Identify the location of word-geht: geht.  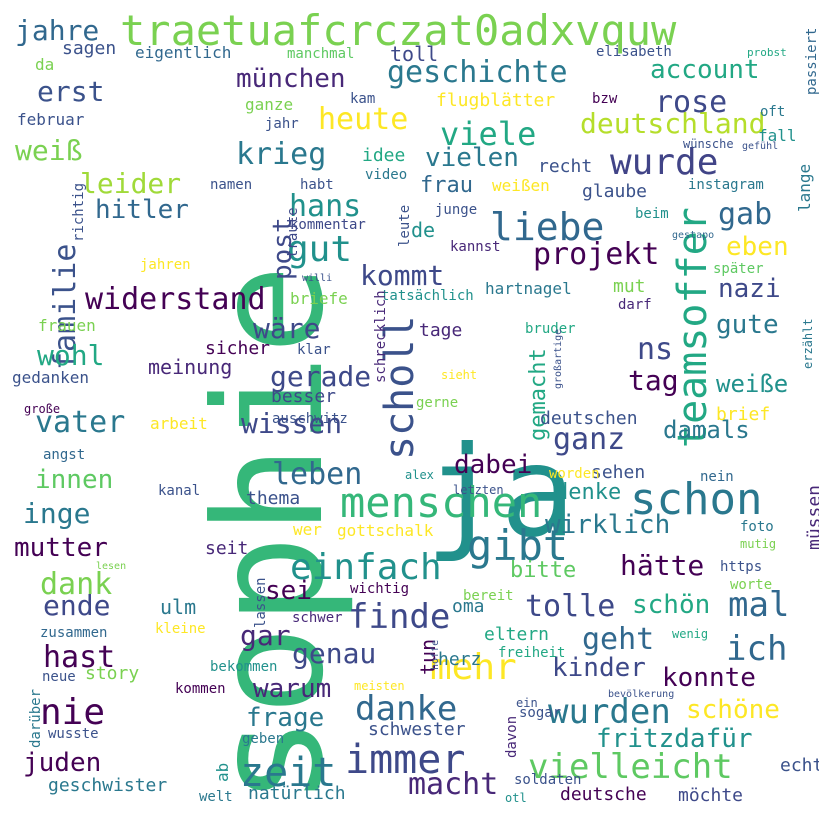
(618, 639).